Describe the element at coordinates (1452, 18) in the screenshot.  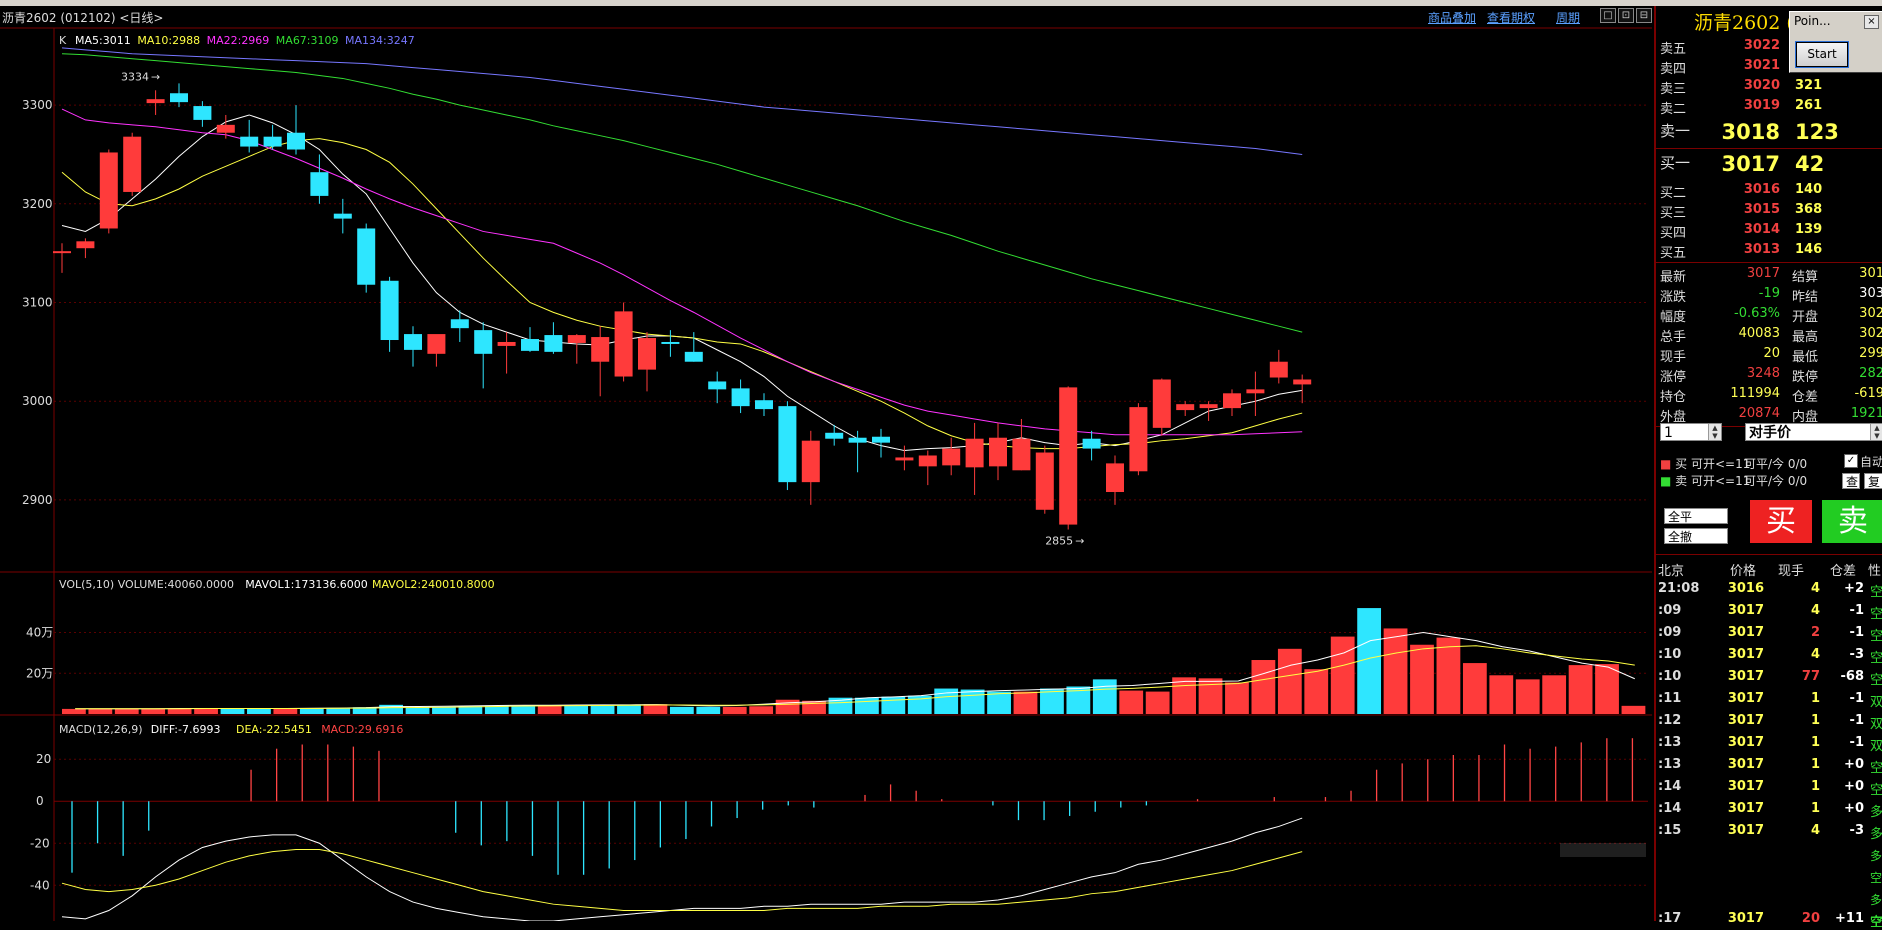
I see `commodity-overlay-link: 商品叠加` at that location.